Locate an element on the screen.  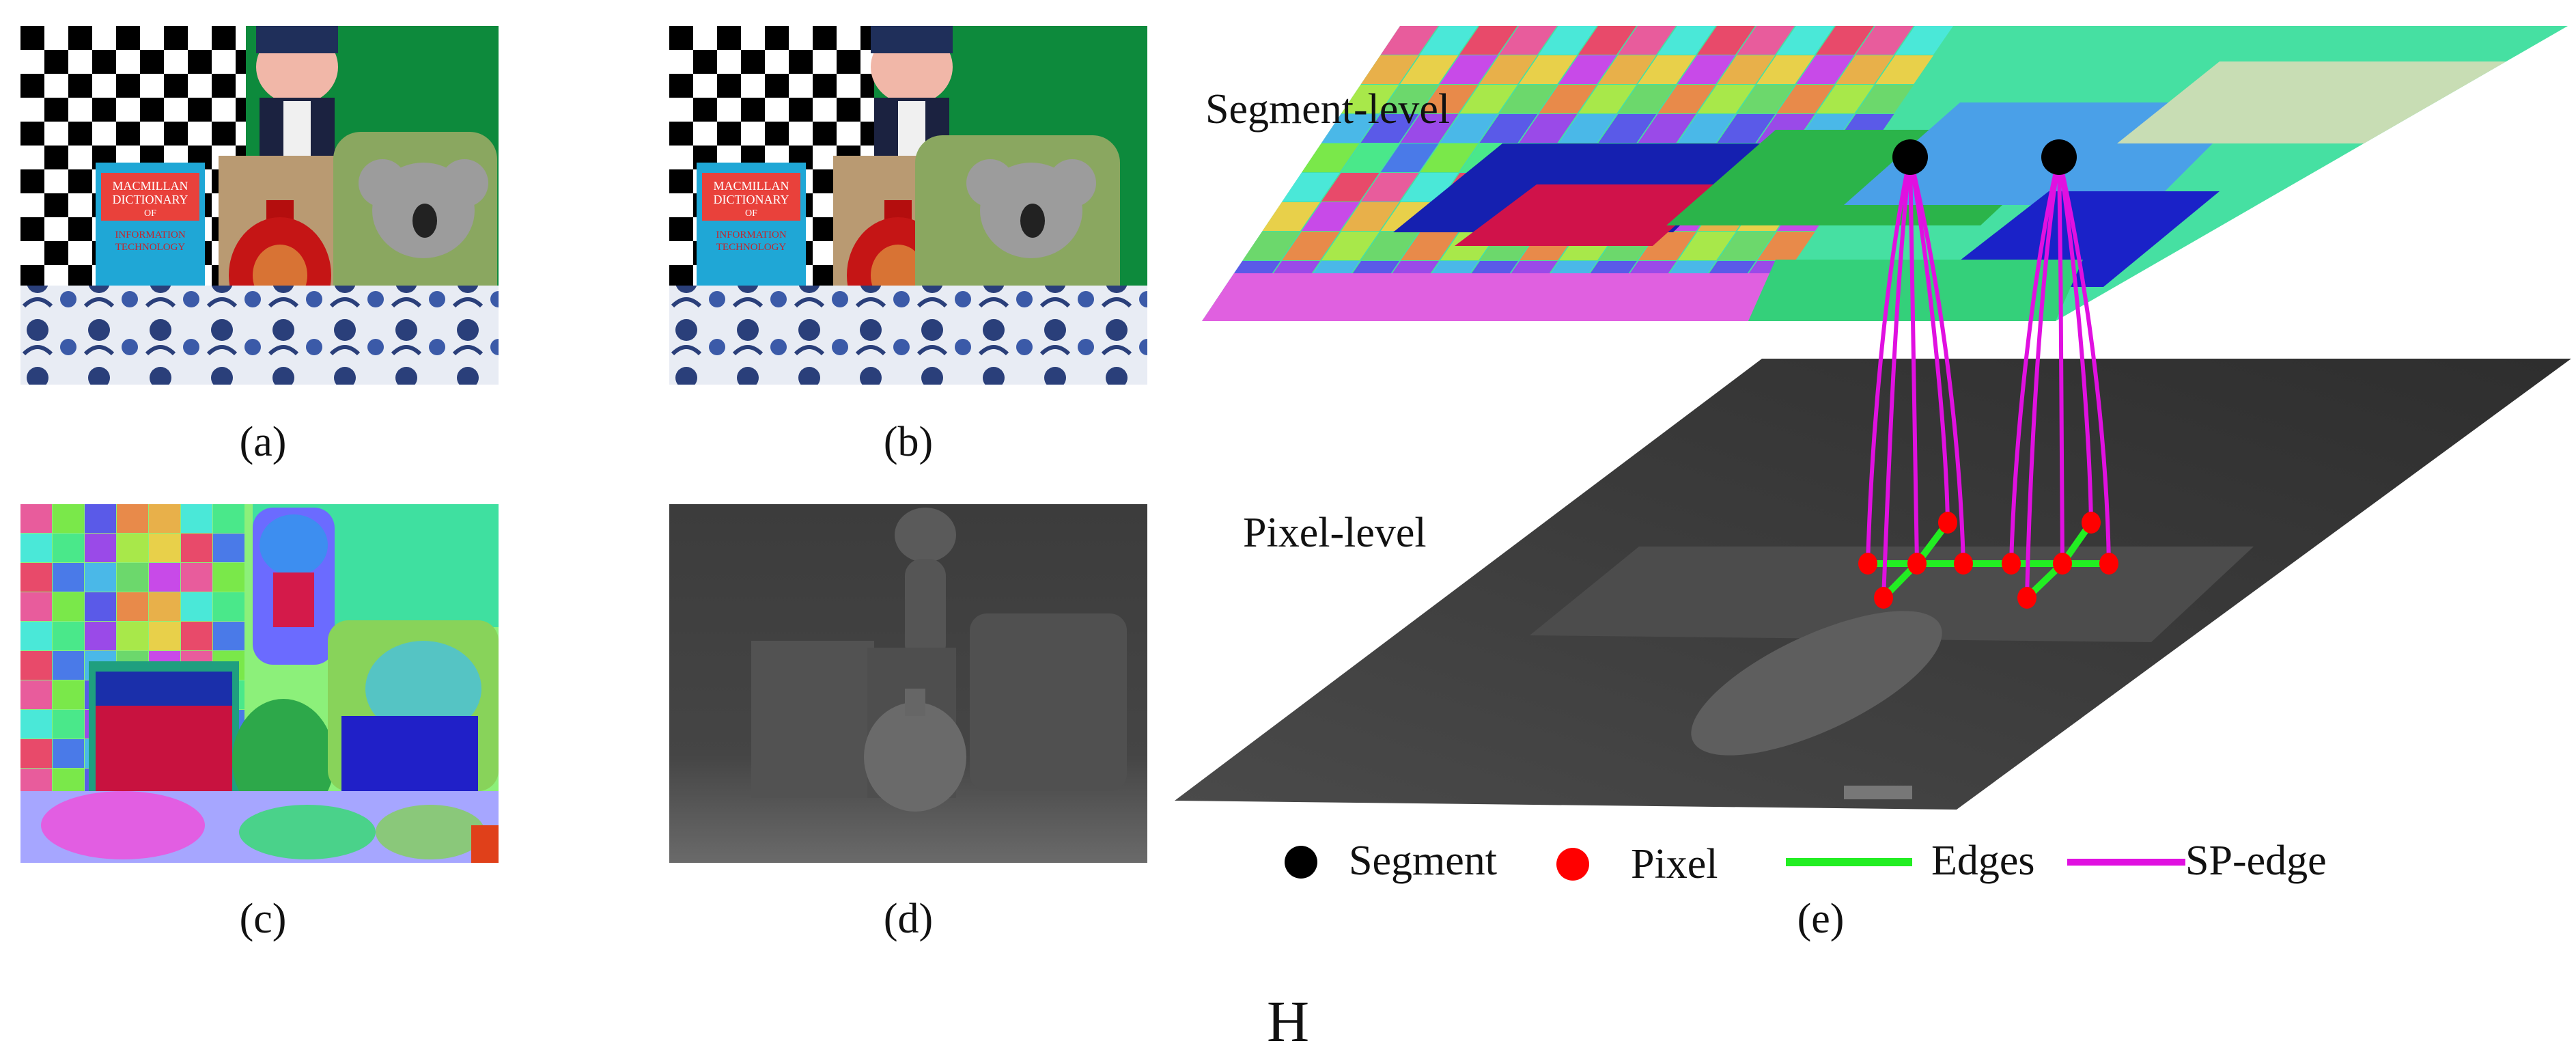
caption-d: (d) is located at coordinates (908, 919).